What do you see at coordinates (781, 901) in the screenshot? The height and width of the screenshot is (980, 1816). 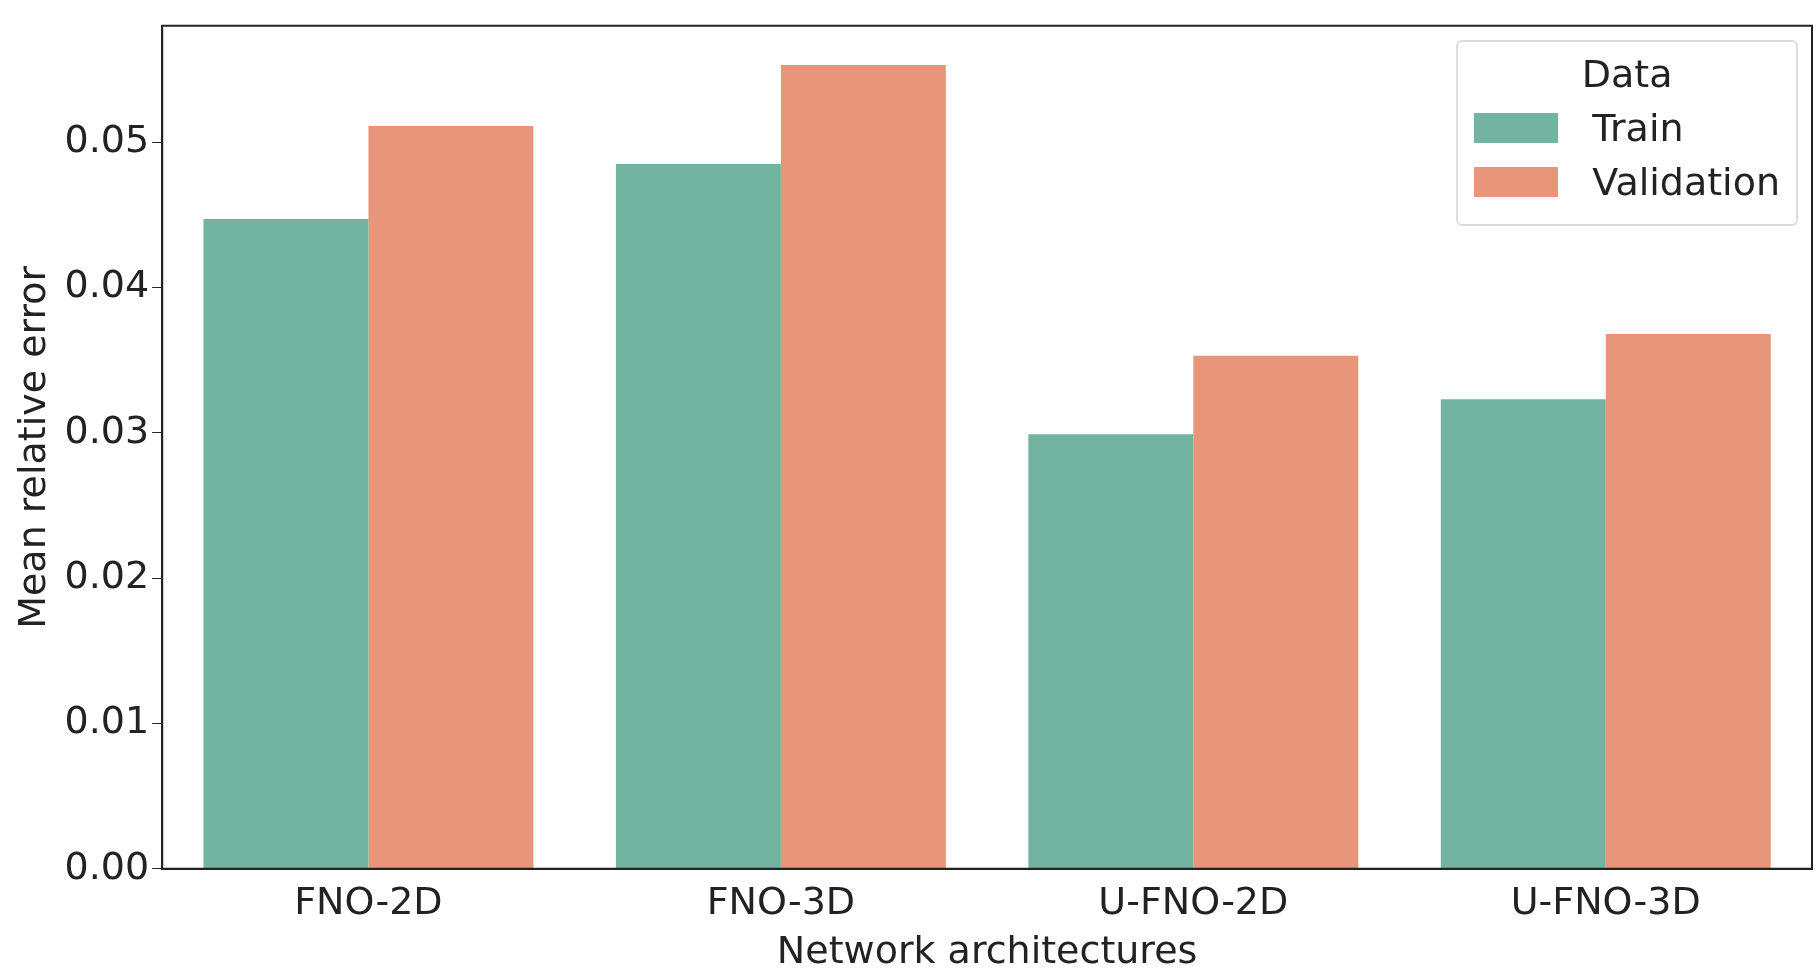 I see `x-tick-label: FNO-3D` at bounding box center [781, 901].